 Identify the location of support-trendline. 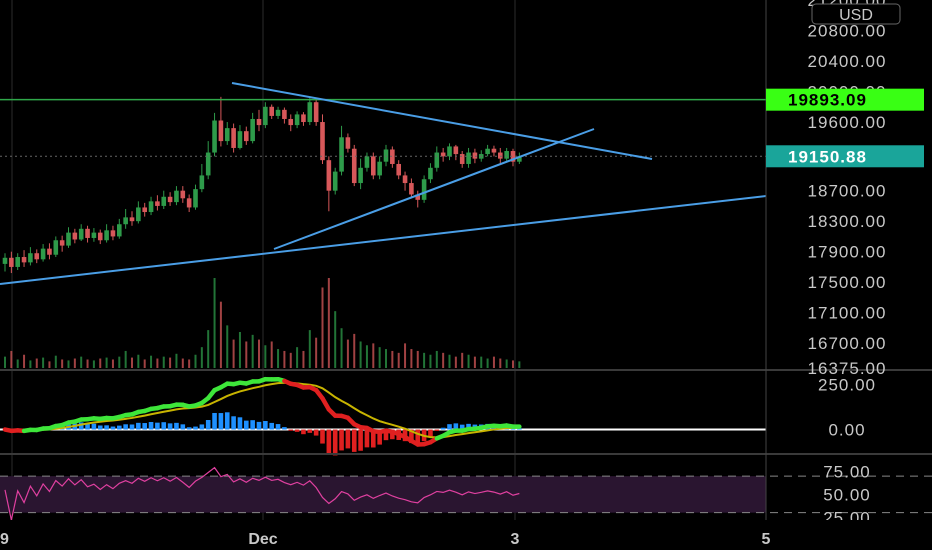
(383, 240).